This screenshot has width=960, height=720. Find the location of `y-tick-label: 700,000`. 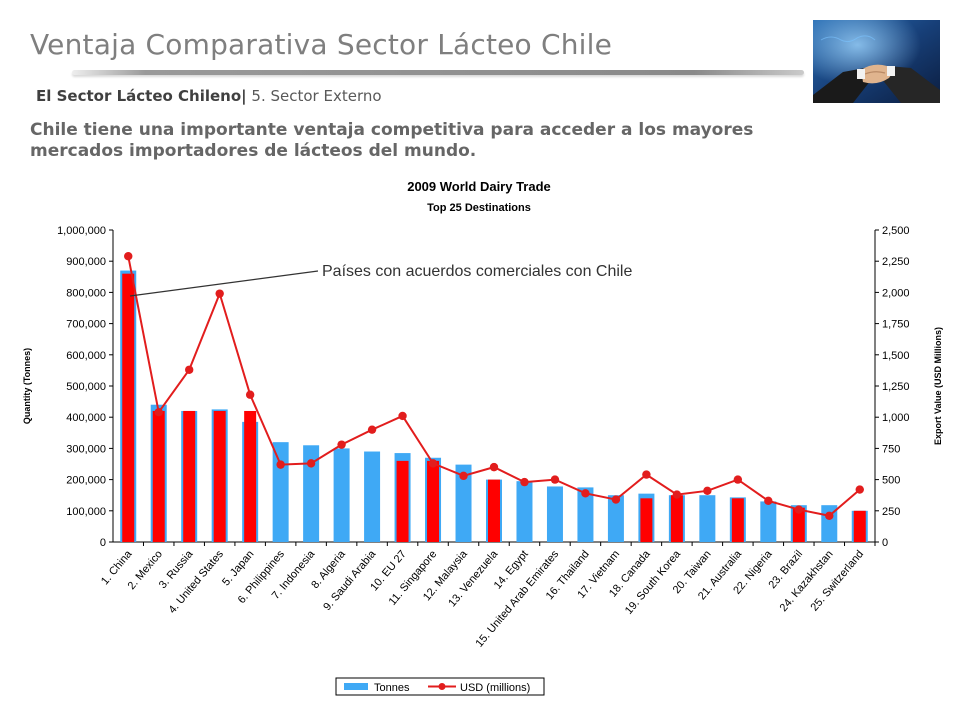

y-tick-label: 700,000 is located at coordinates (86, 325).